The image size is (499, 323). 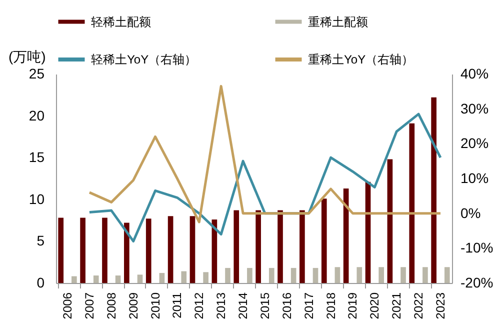 I want to click on x-tick-label: 2020, so click(x=375, y=306).